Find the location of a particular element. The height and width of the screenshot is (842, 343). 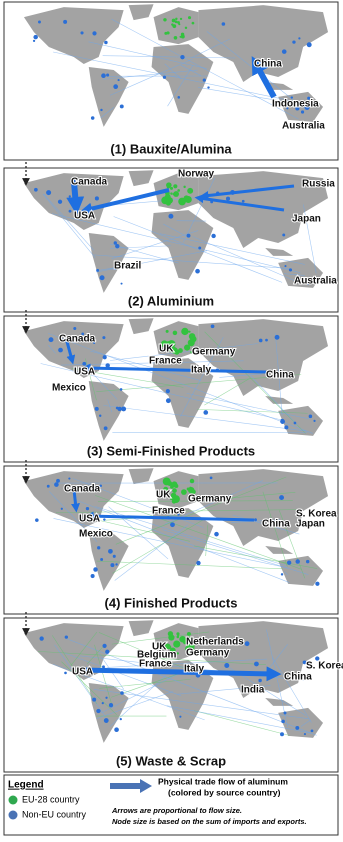

country-label: China is located at coordinates (280, 375).